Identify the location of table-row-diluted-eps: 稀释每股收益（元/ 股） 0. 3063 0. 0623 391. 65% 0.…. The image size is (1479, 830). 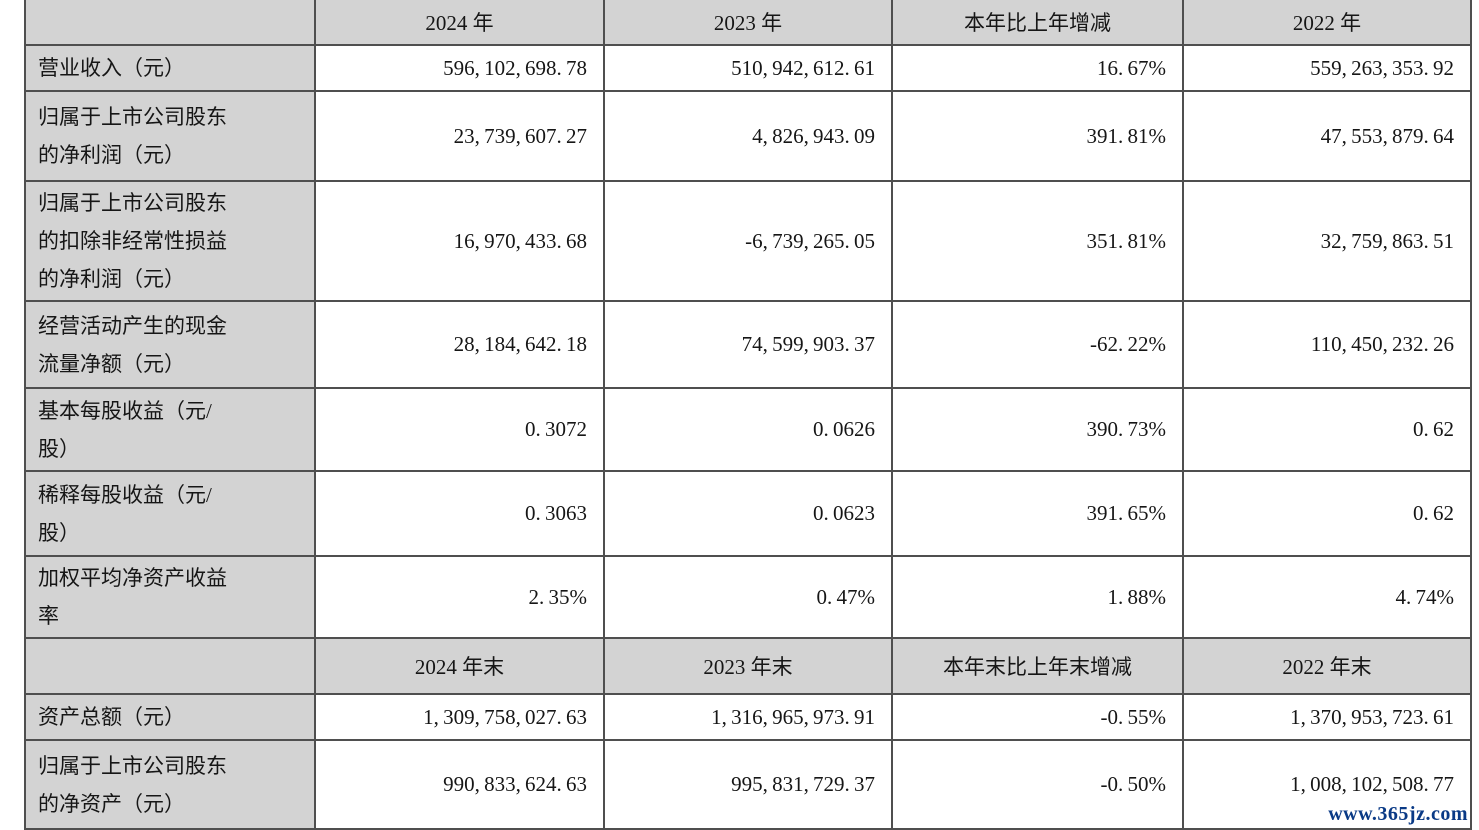
(748, 513).